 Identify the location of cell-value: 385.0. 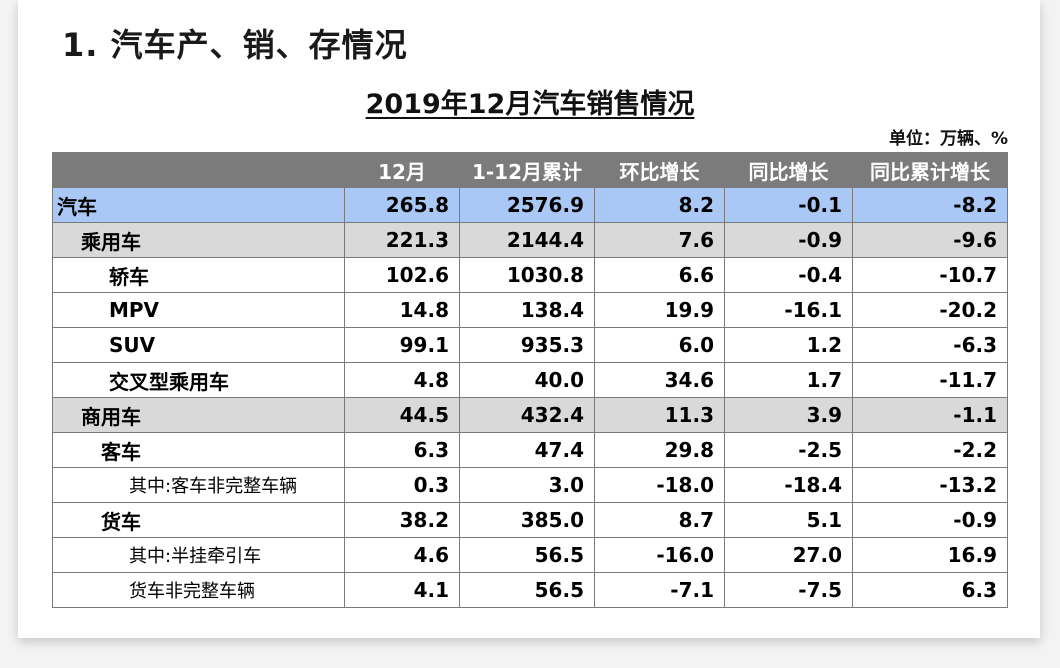
(527, 520).